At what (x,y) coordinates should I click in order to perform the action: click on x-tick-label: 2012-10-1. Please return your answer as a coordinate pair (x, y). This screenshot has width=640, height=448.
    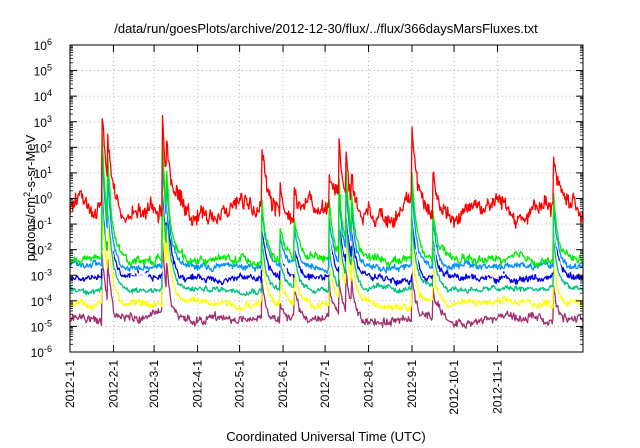
    Looking at the image, I should click on (454, 387).